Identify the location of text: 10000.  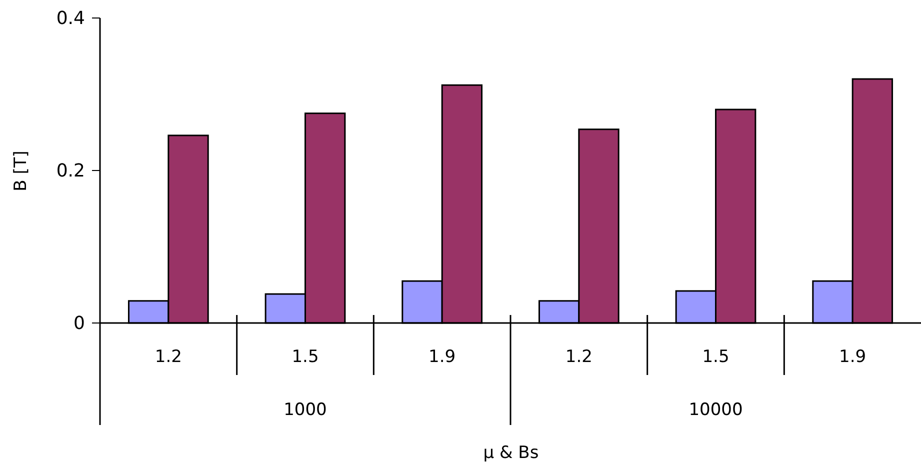
(715, 410).